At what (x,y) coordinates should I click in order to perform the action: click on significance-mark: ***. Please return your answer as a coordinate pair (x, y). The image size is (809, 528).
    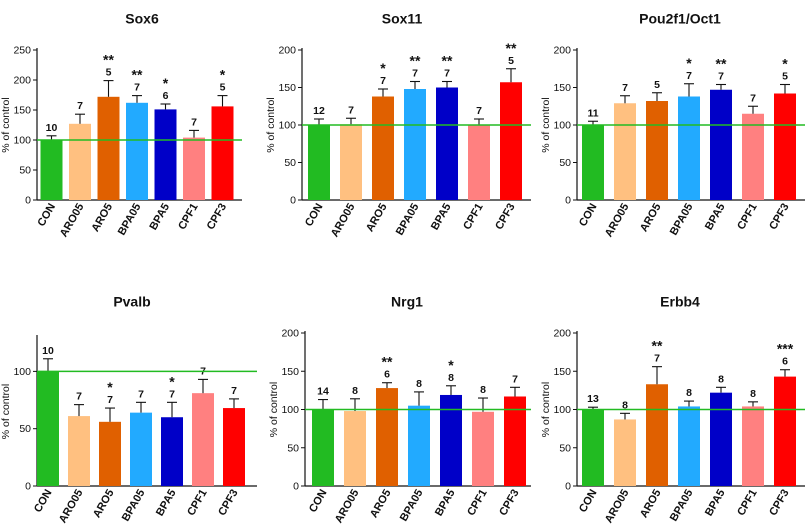
    Looking at the image, I should click on (785, 349).